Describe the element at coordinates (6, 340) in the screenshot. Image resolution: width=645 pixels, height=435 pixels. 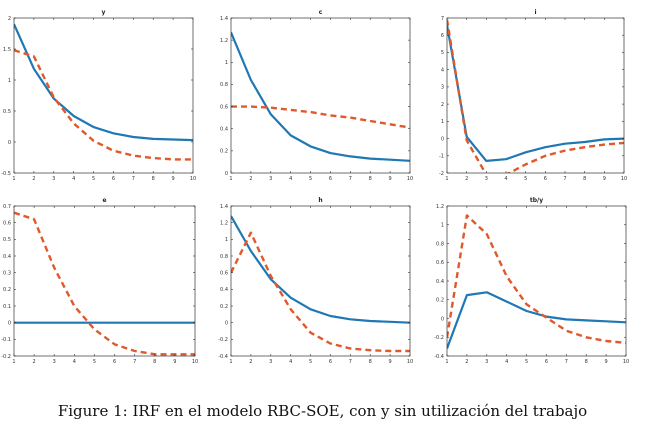
I see `y-tick-label: -0.1` at that location.